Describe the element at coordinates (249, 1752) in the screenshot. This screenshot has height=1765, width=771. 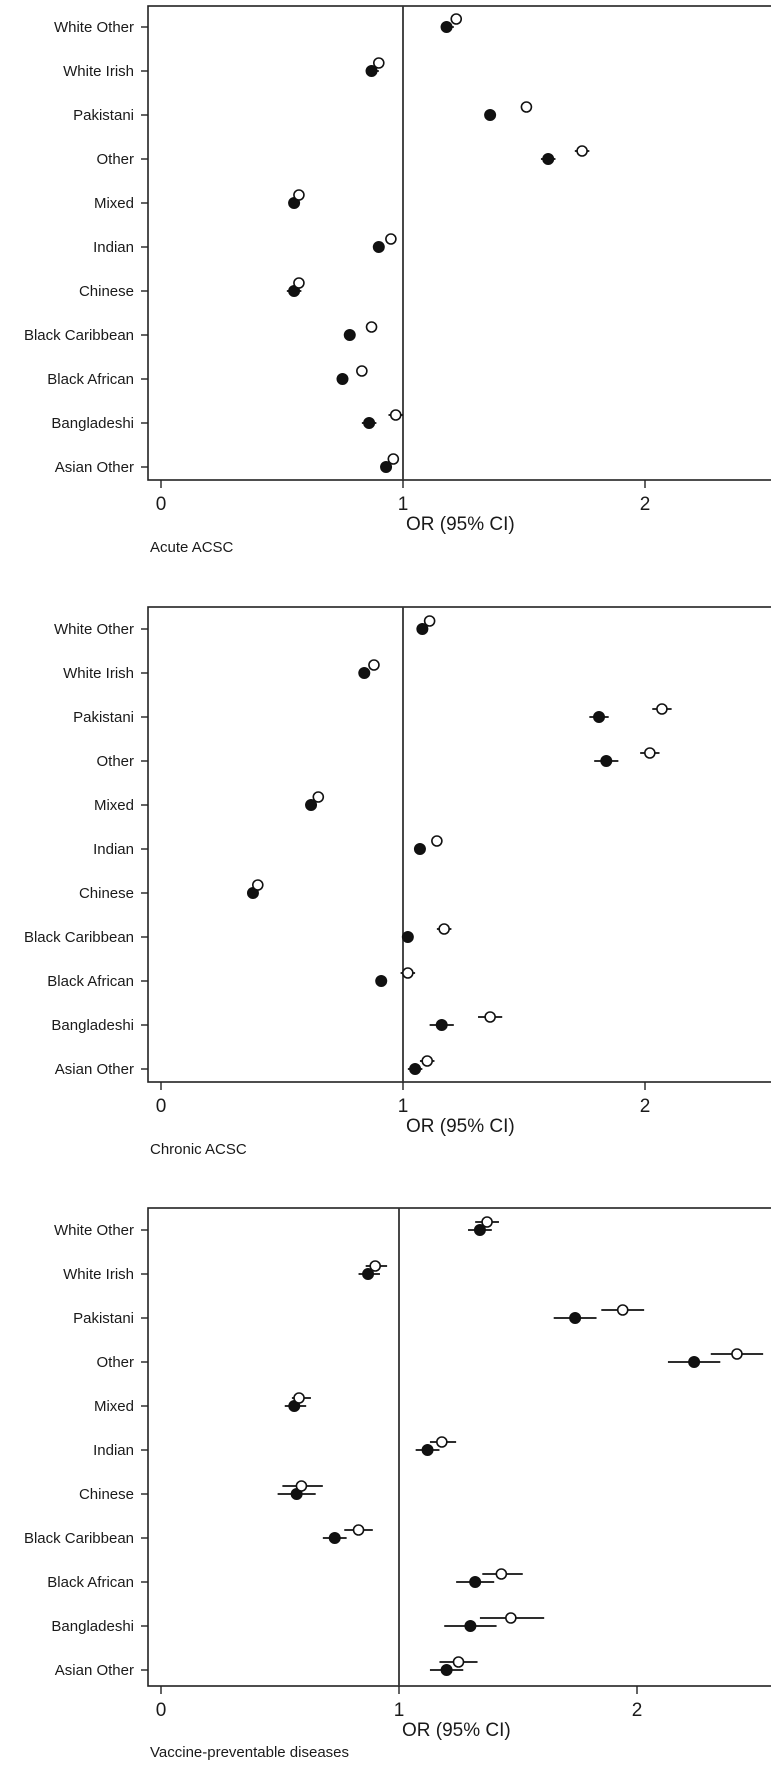
I see `chart-title: Vaccine-preventable diseases` at that location.